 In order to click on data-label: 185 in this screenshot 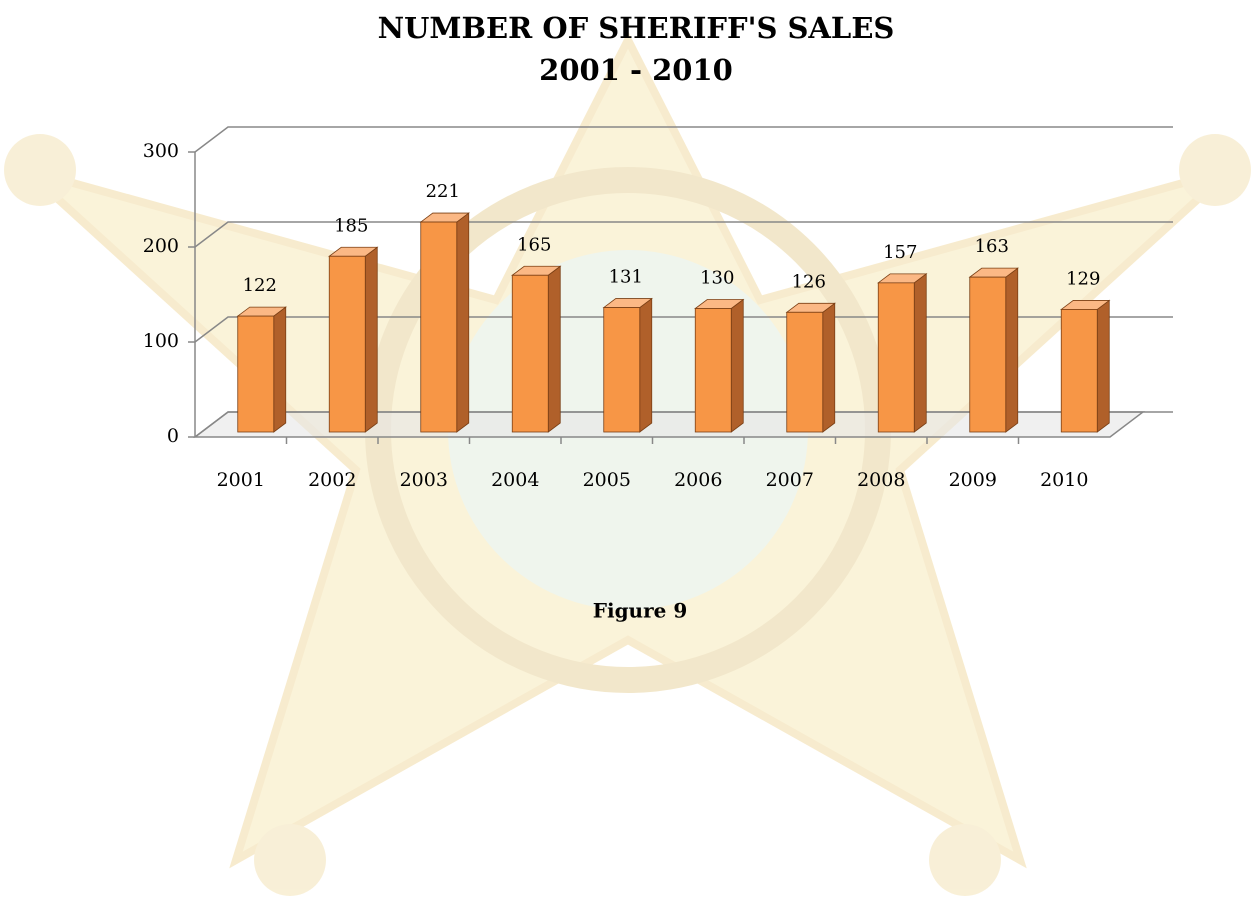, I will do `click(351, 225)`.